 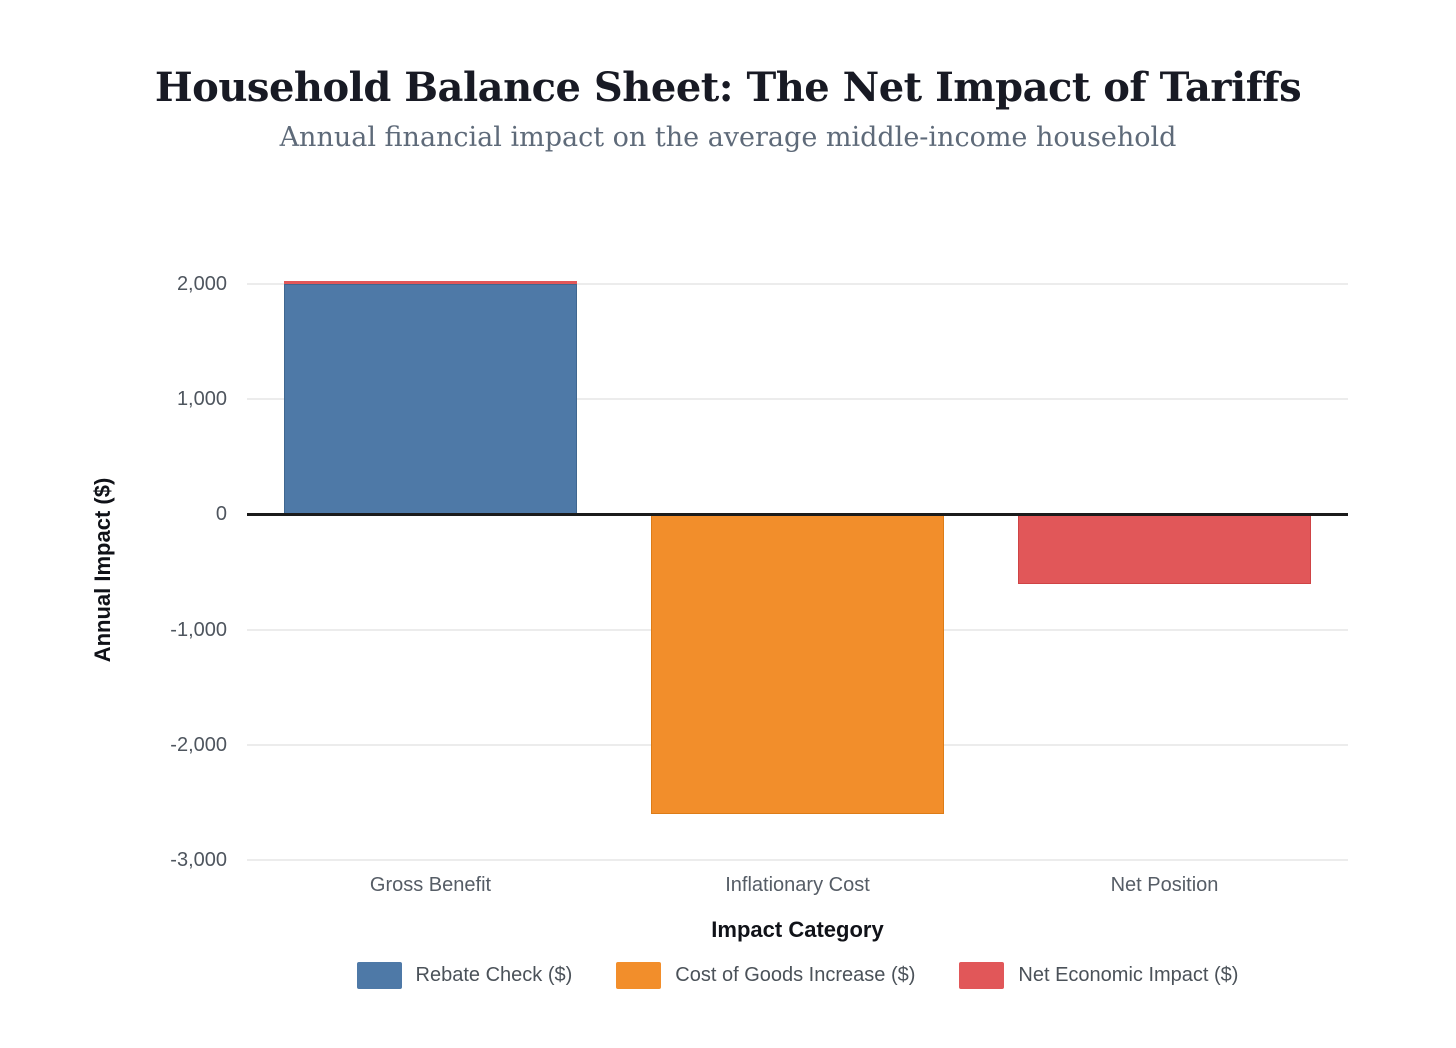 What do you see at coordinates (198, 744) in the screenshot?
I see `y-tick-label-2-000: -2,000` at bounding box center [198, 744].